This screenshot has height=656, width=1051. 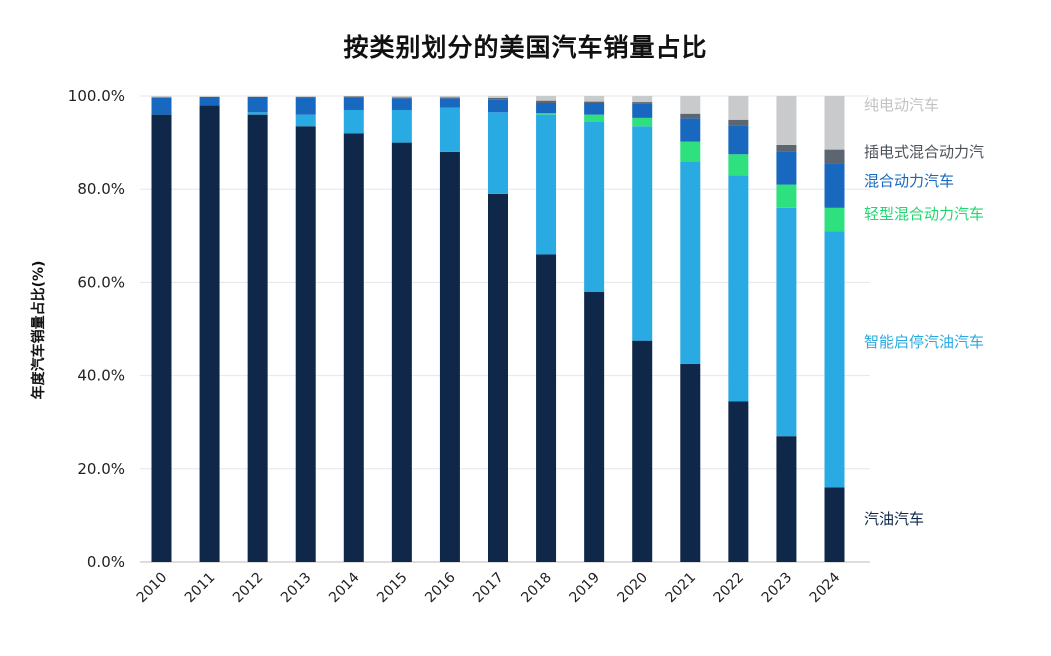 I want to click on y-tick-label: 40.0%, so click(x=101, y=376).